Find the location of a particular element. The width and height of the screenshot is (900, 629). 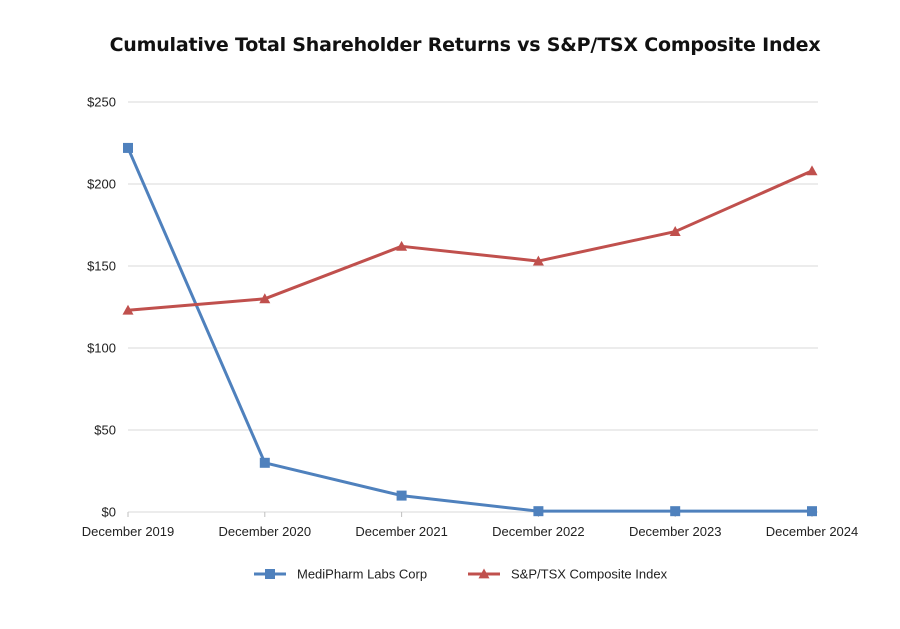

x-tick-label: December 2022 is located at coordinates (538, 531).